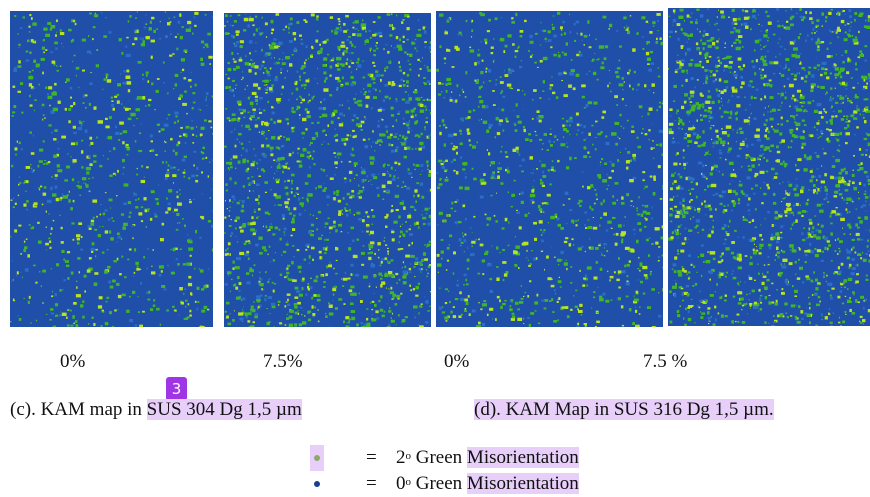  Describe the element at coordinates (283, 362) in the screenshot. I see `strain-label: 7.5%` at that location.